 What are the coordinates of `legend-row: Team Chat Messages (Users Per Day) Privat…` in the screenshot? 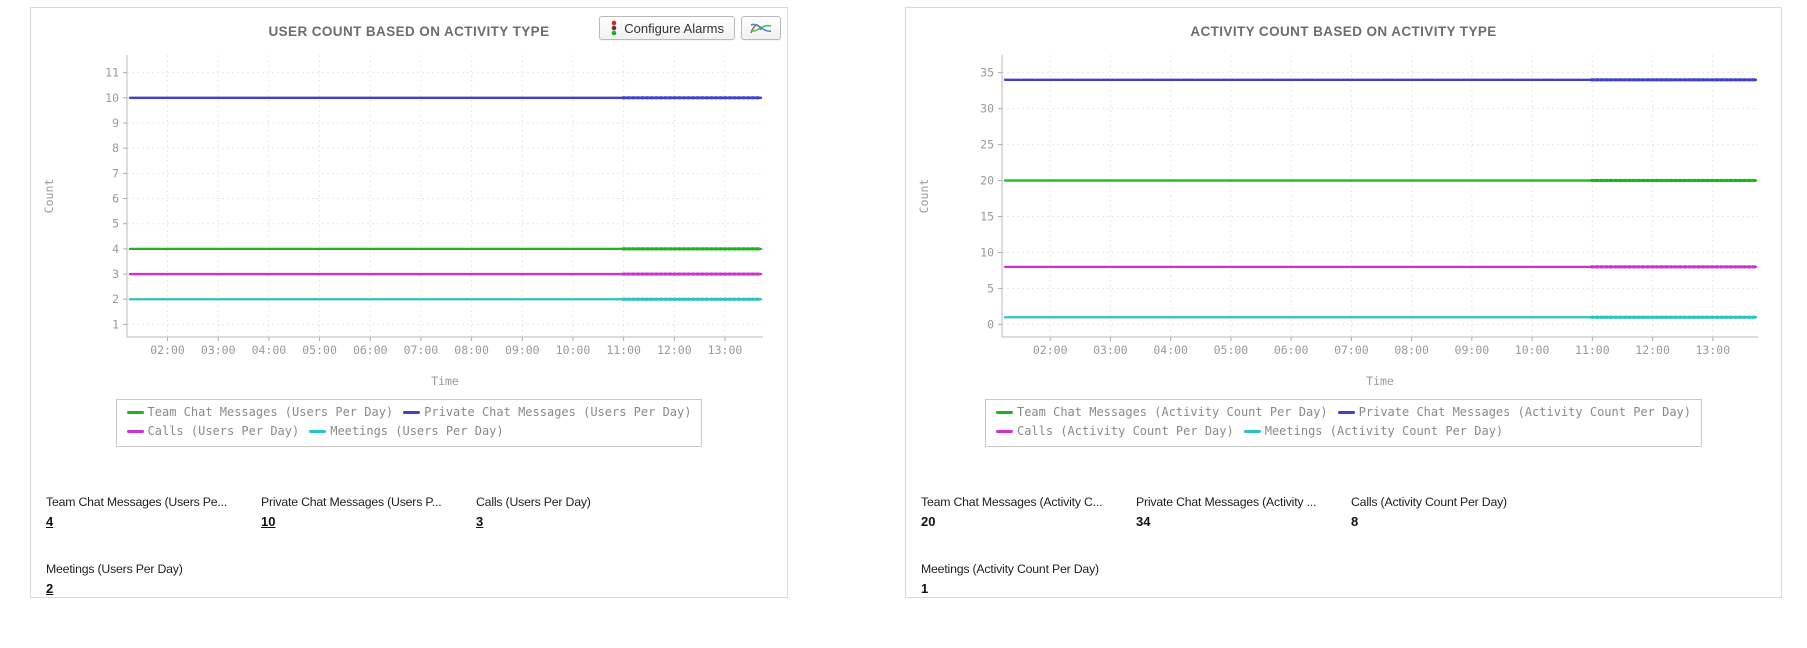 It's located at (408, 412).